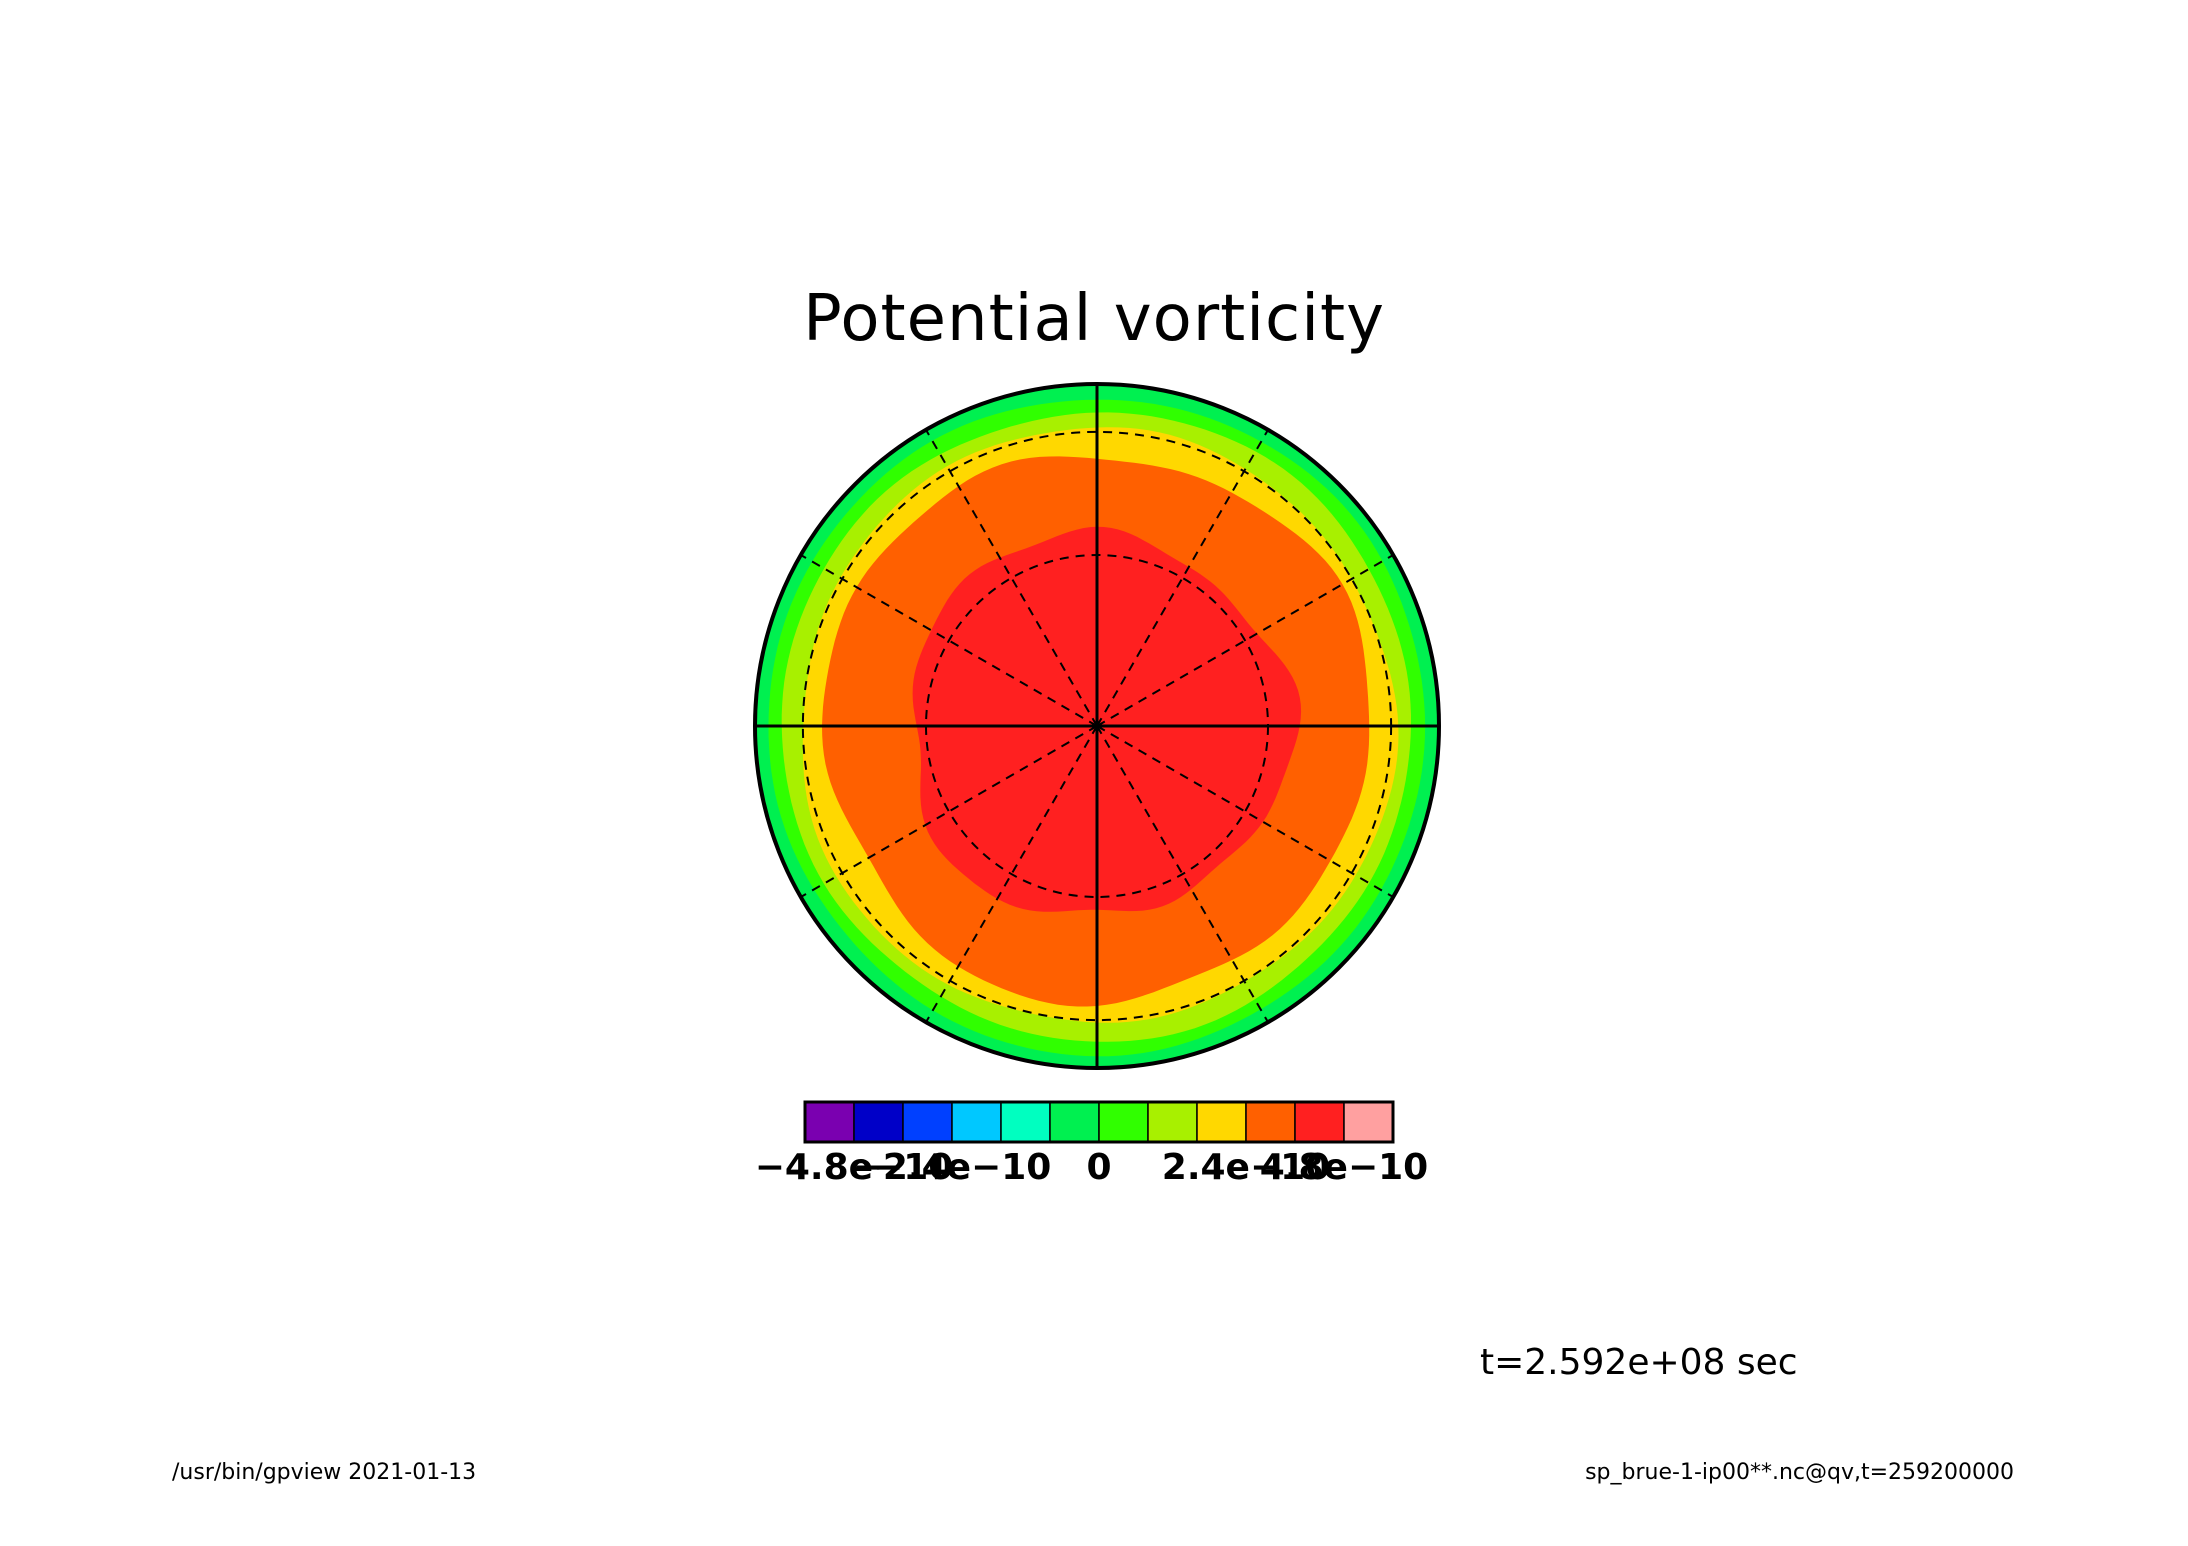 Image resolution: width=2188 pixels, height=1546 pixels. I want to click on colorbar-tick-label: −2.4e−10, so click(952, 1167).